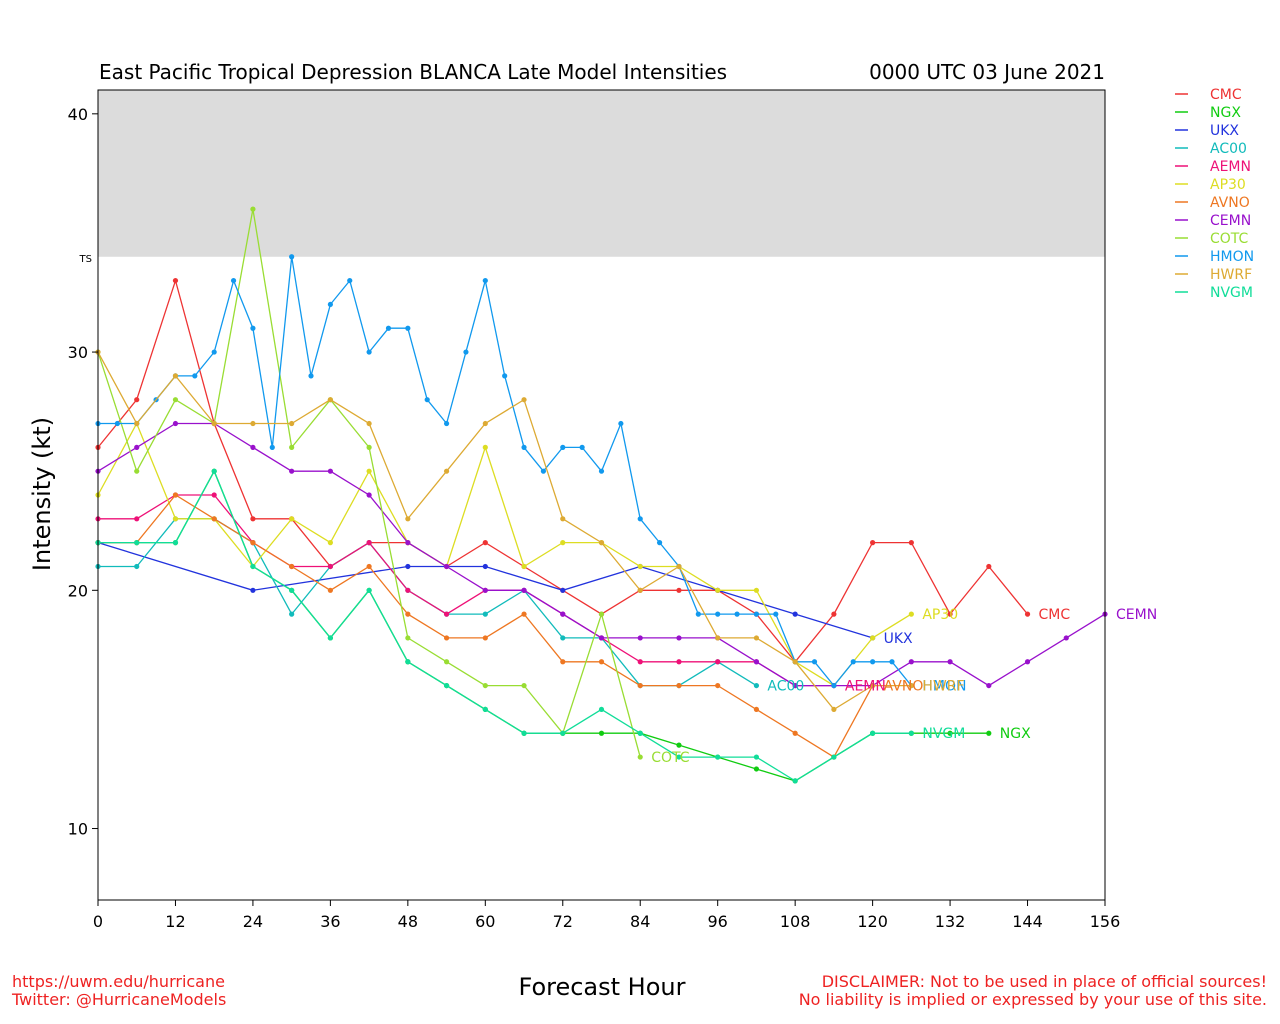 Image resolution: width=1280 pixels, height=1024 pixels. I want to click on x-tick-label: 24, so click(253, 921).